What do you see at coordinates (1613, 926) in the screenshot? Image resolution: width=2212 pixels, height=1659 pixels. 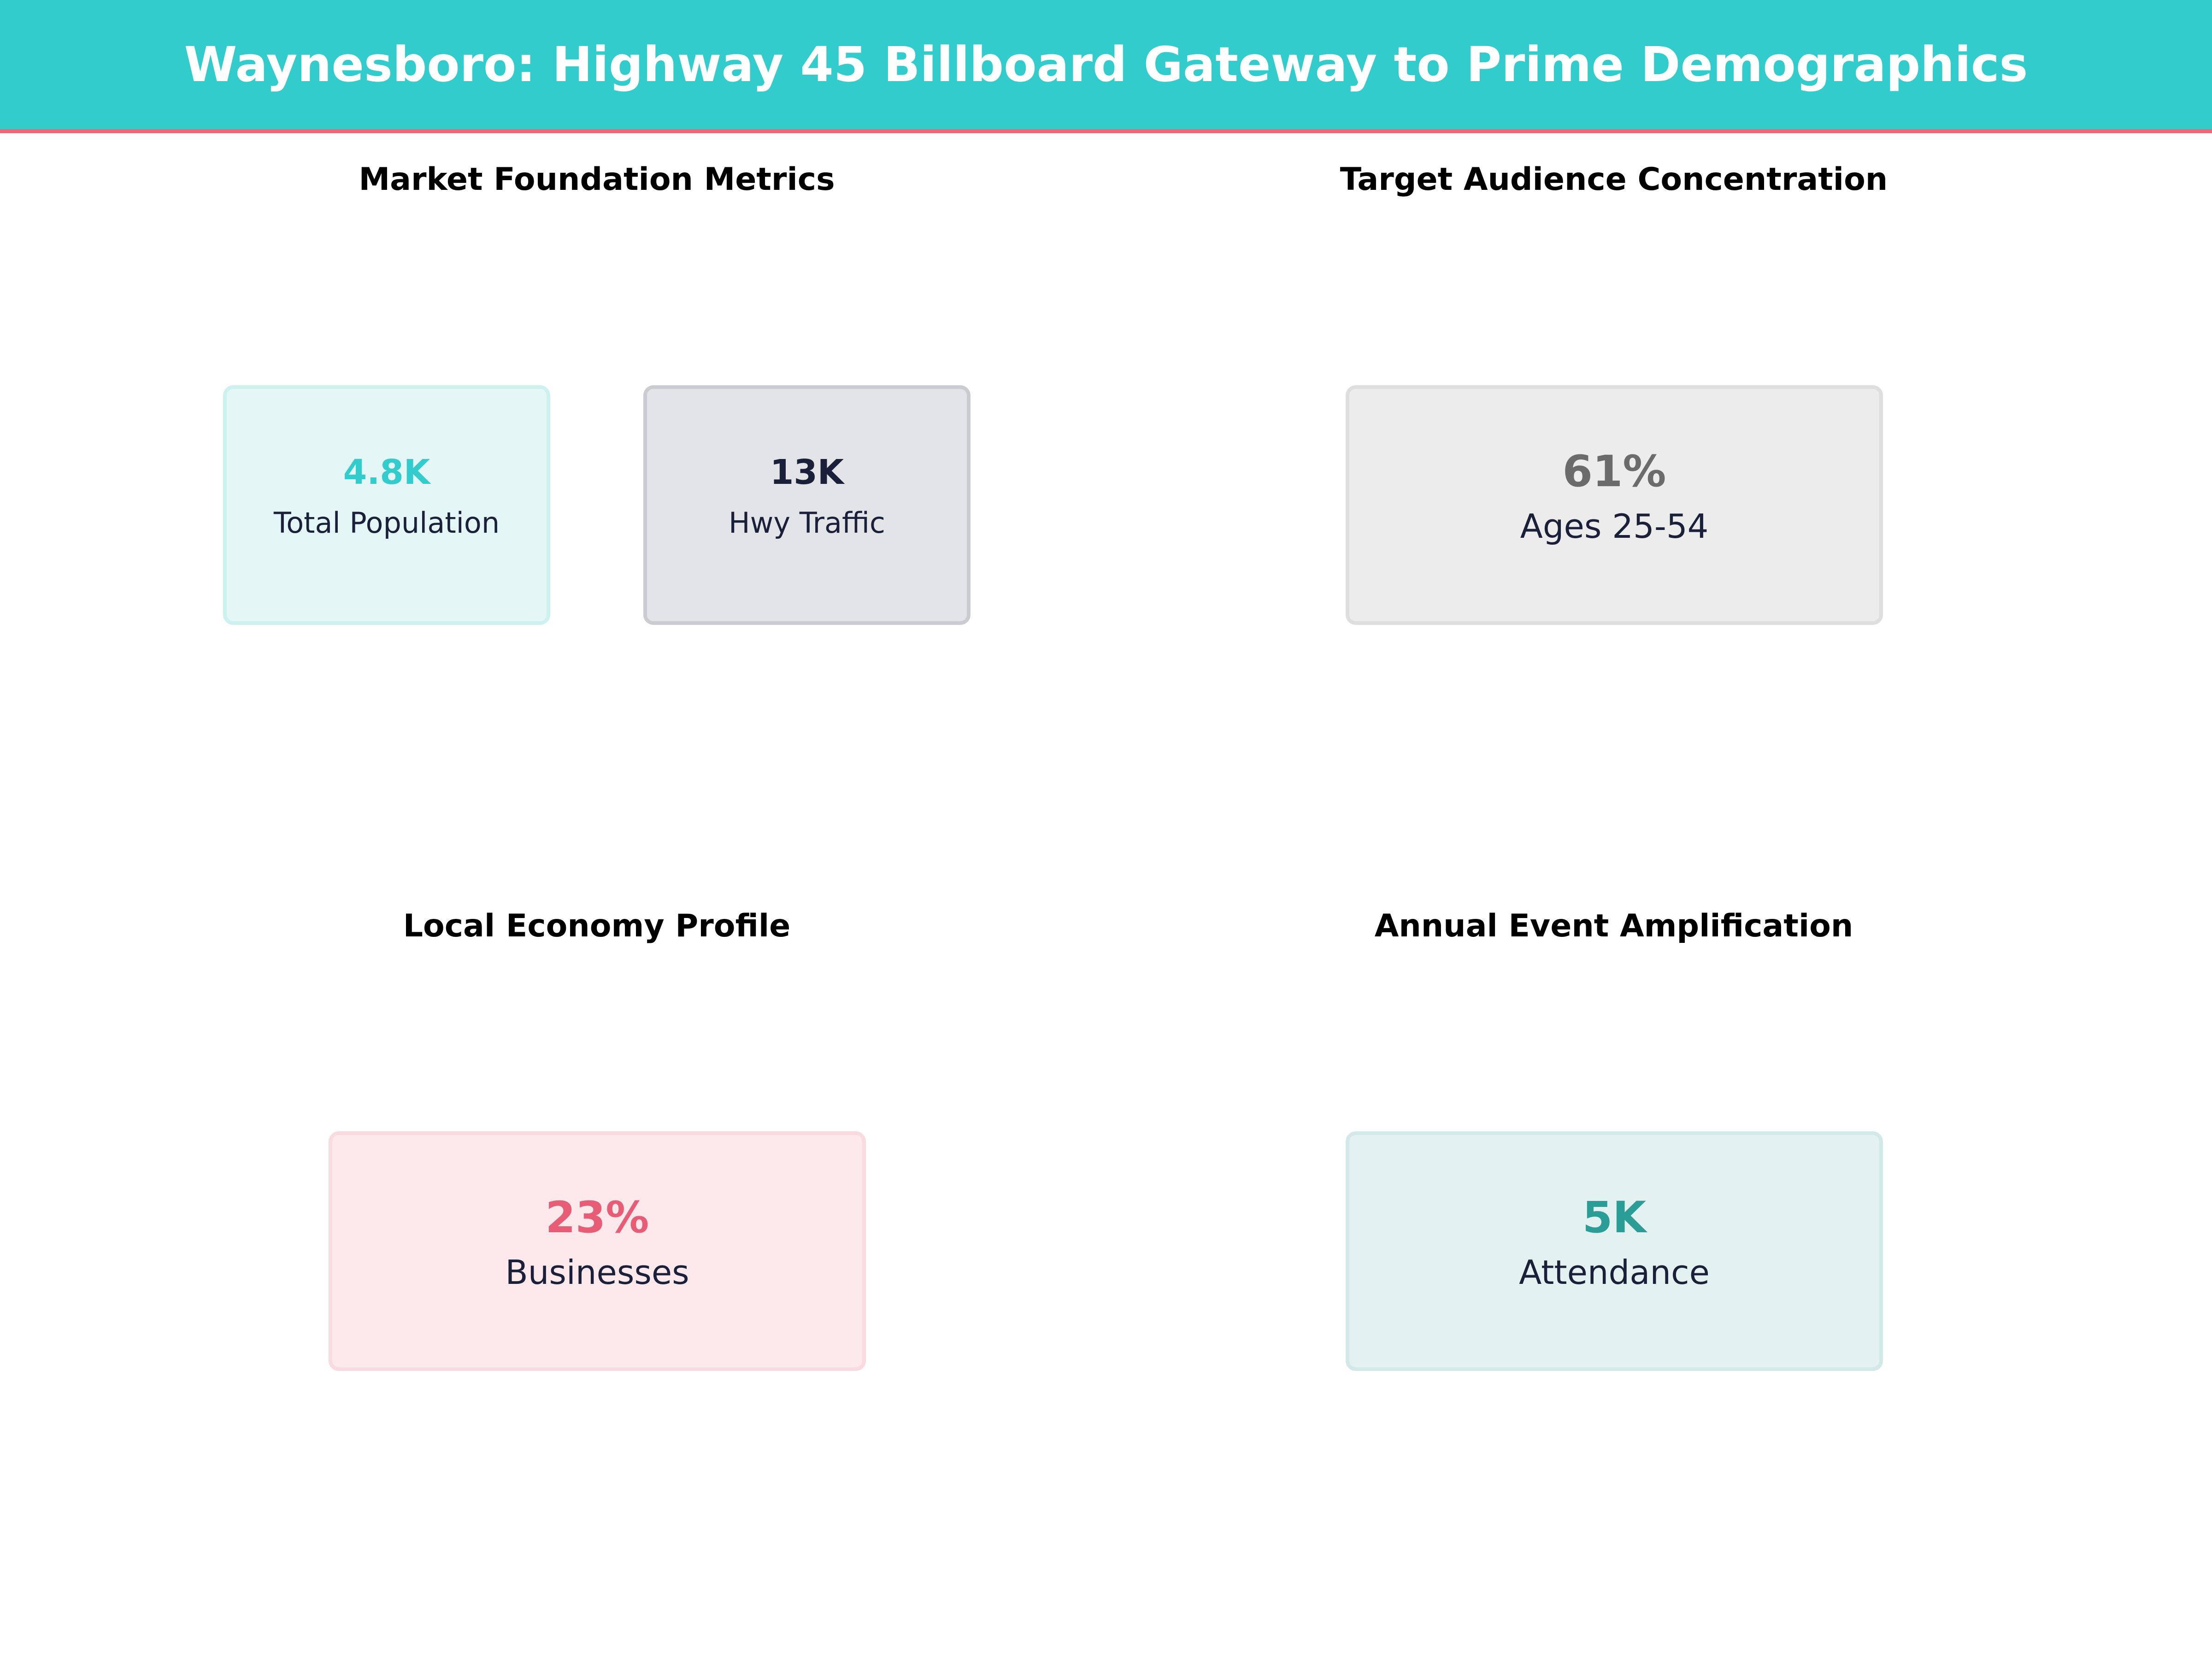 I see `section-title-annual-event: Annual Event Amplification` at bounding box center [1613, 926].